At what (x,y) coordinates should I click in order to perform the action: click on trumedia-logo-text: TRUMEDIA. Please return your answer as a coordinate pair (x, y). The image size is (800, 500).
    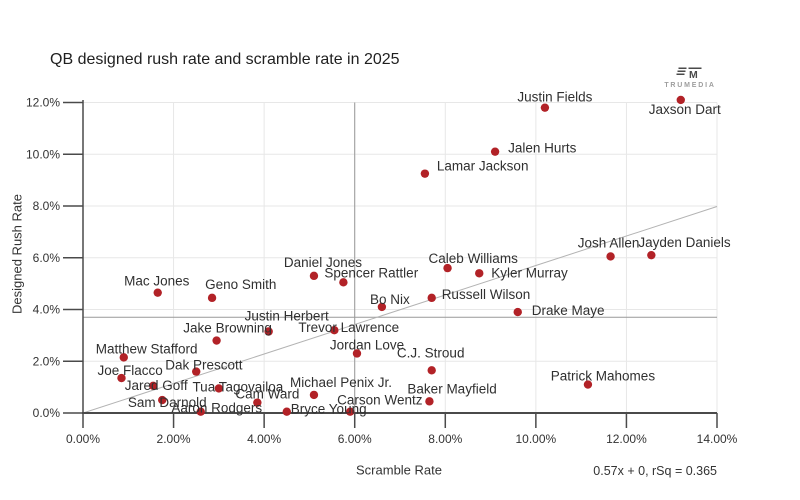
    Looking at the image, I should click on (690, 85).